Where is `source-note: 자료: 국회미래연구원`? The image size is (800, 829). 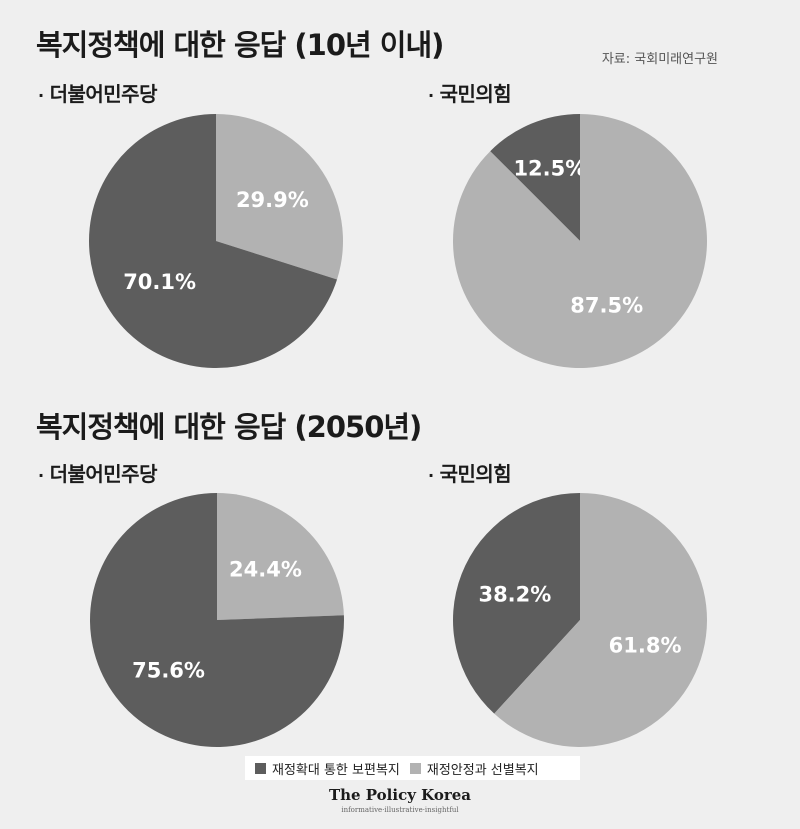
source-note: 자료: 국회미래연구원 is located at coordinates (659, 59).